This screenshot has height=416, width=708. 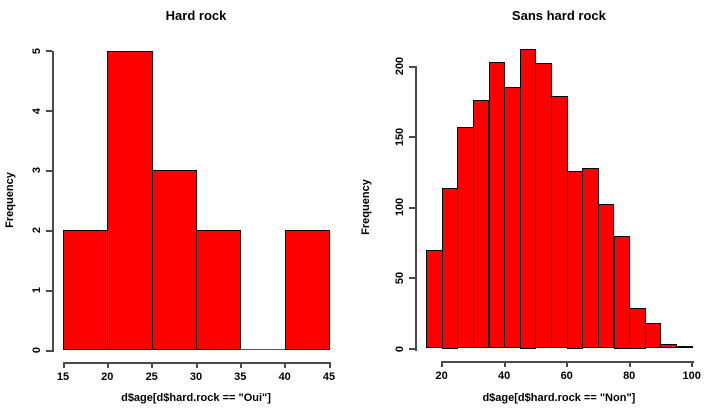 What do you see at coordinates (400, 278) in the screenshot?
I see `y-tick-label: 50` at bounding box center [400, 278].